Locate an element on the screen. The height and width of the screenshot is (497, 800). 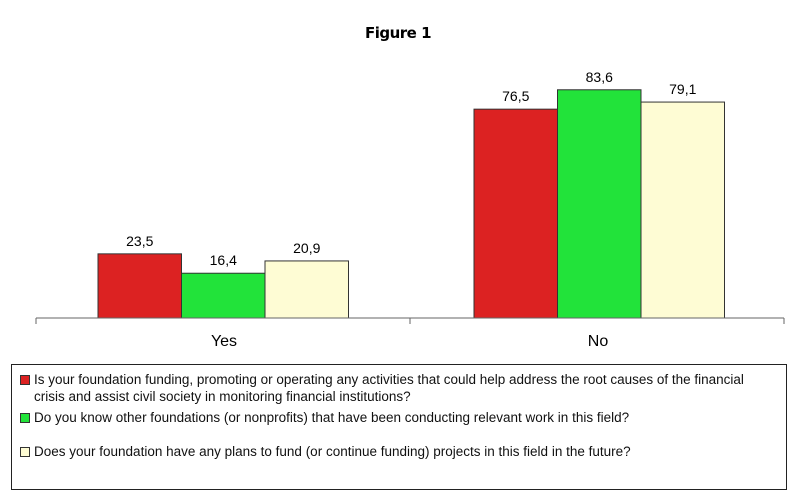
value-label-no-series-3: 79,1 is located at coordinates (682, 89).